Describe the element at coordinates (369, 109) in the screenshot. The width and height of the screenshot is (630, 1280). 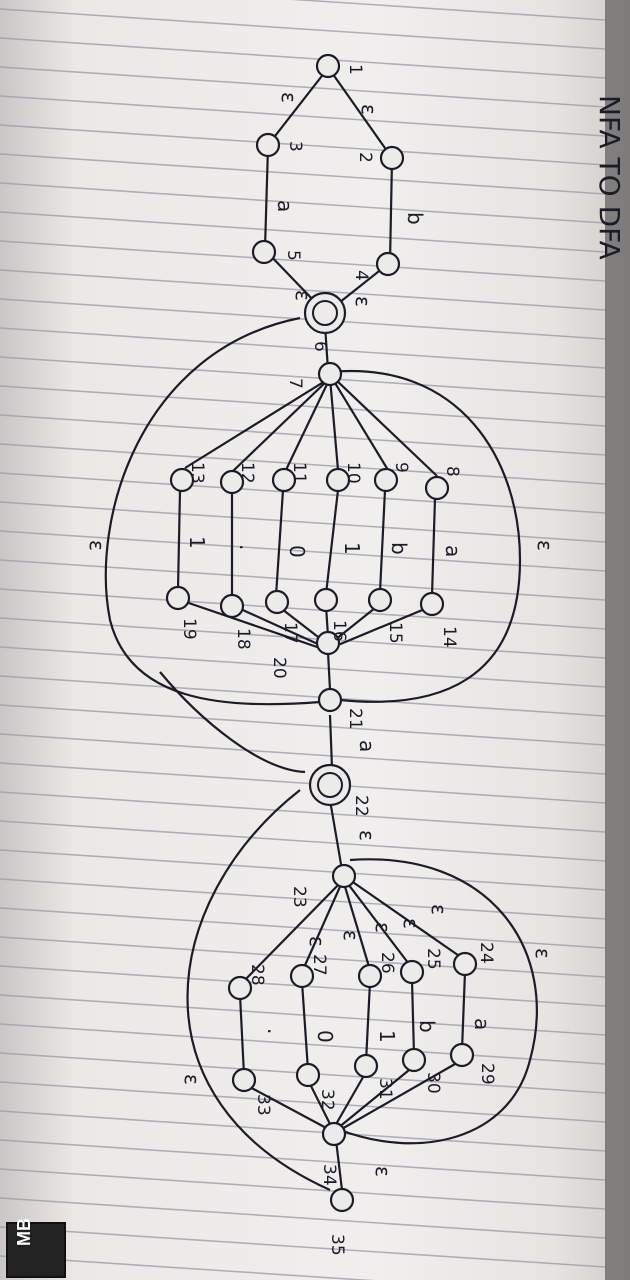
I see `epsilon-1-2: ε` at that location.